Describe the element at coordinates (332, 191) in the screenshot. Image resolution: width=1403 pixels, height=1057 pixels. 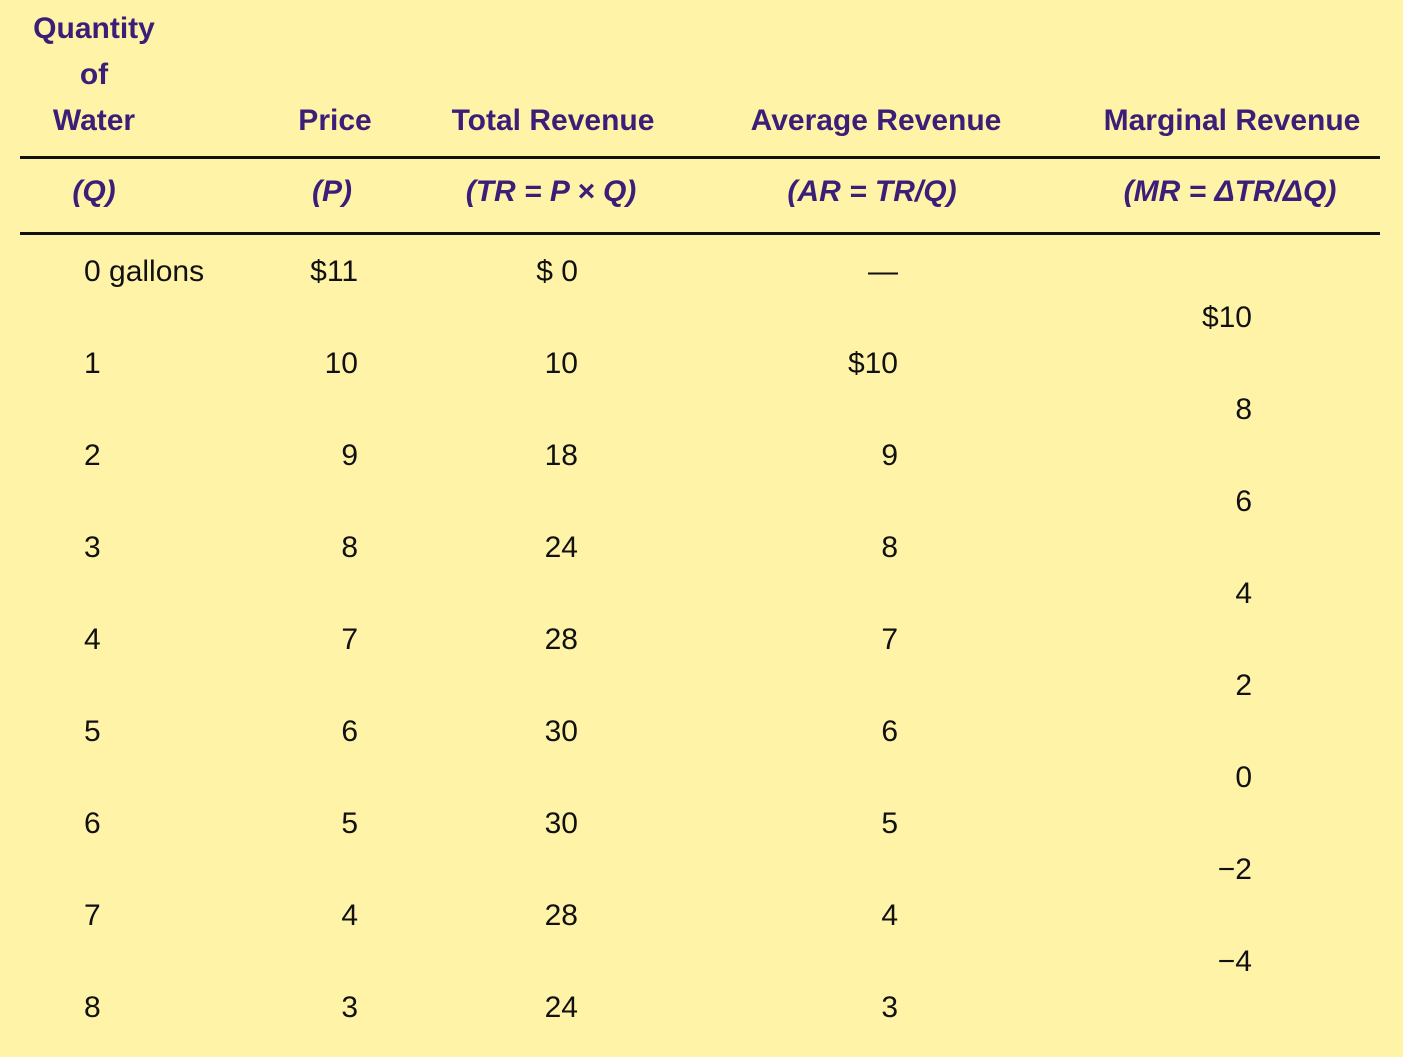
I see `subheader-p: (P)` at that location.